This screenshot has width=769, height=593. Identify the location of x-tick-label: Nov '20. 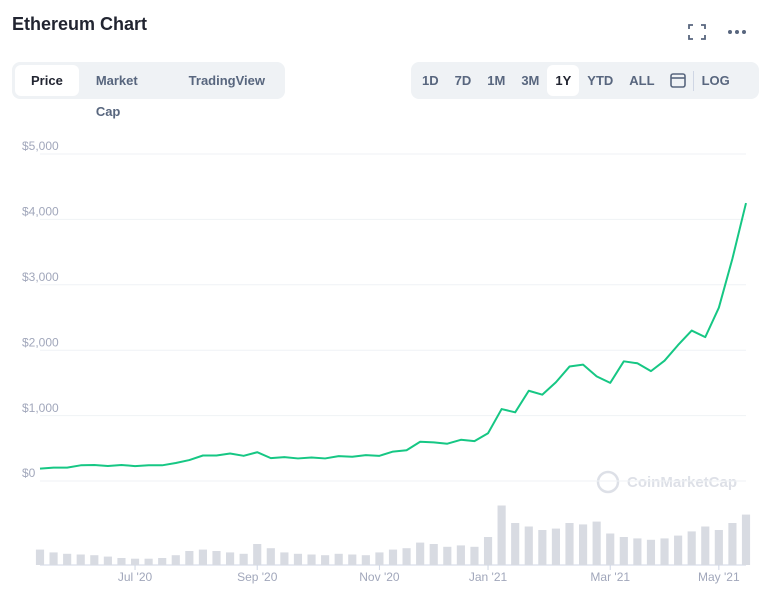
(379, 577).